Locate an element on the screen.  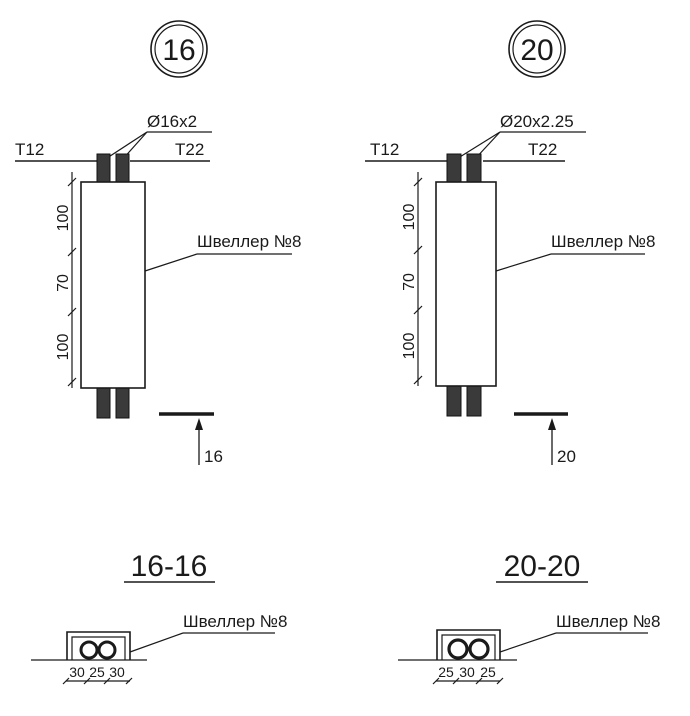
section-dim-1: 30 is located at coordinates (77, 672).